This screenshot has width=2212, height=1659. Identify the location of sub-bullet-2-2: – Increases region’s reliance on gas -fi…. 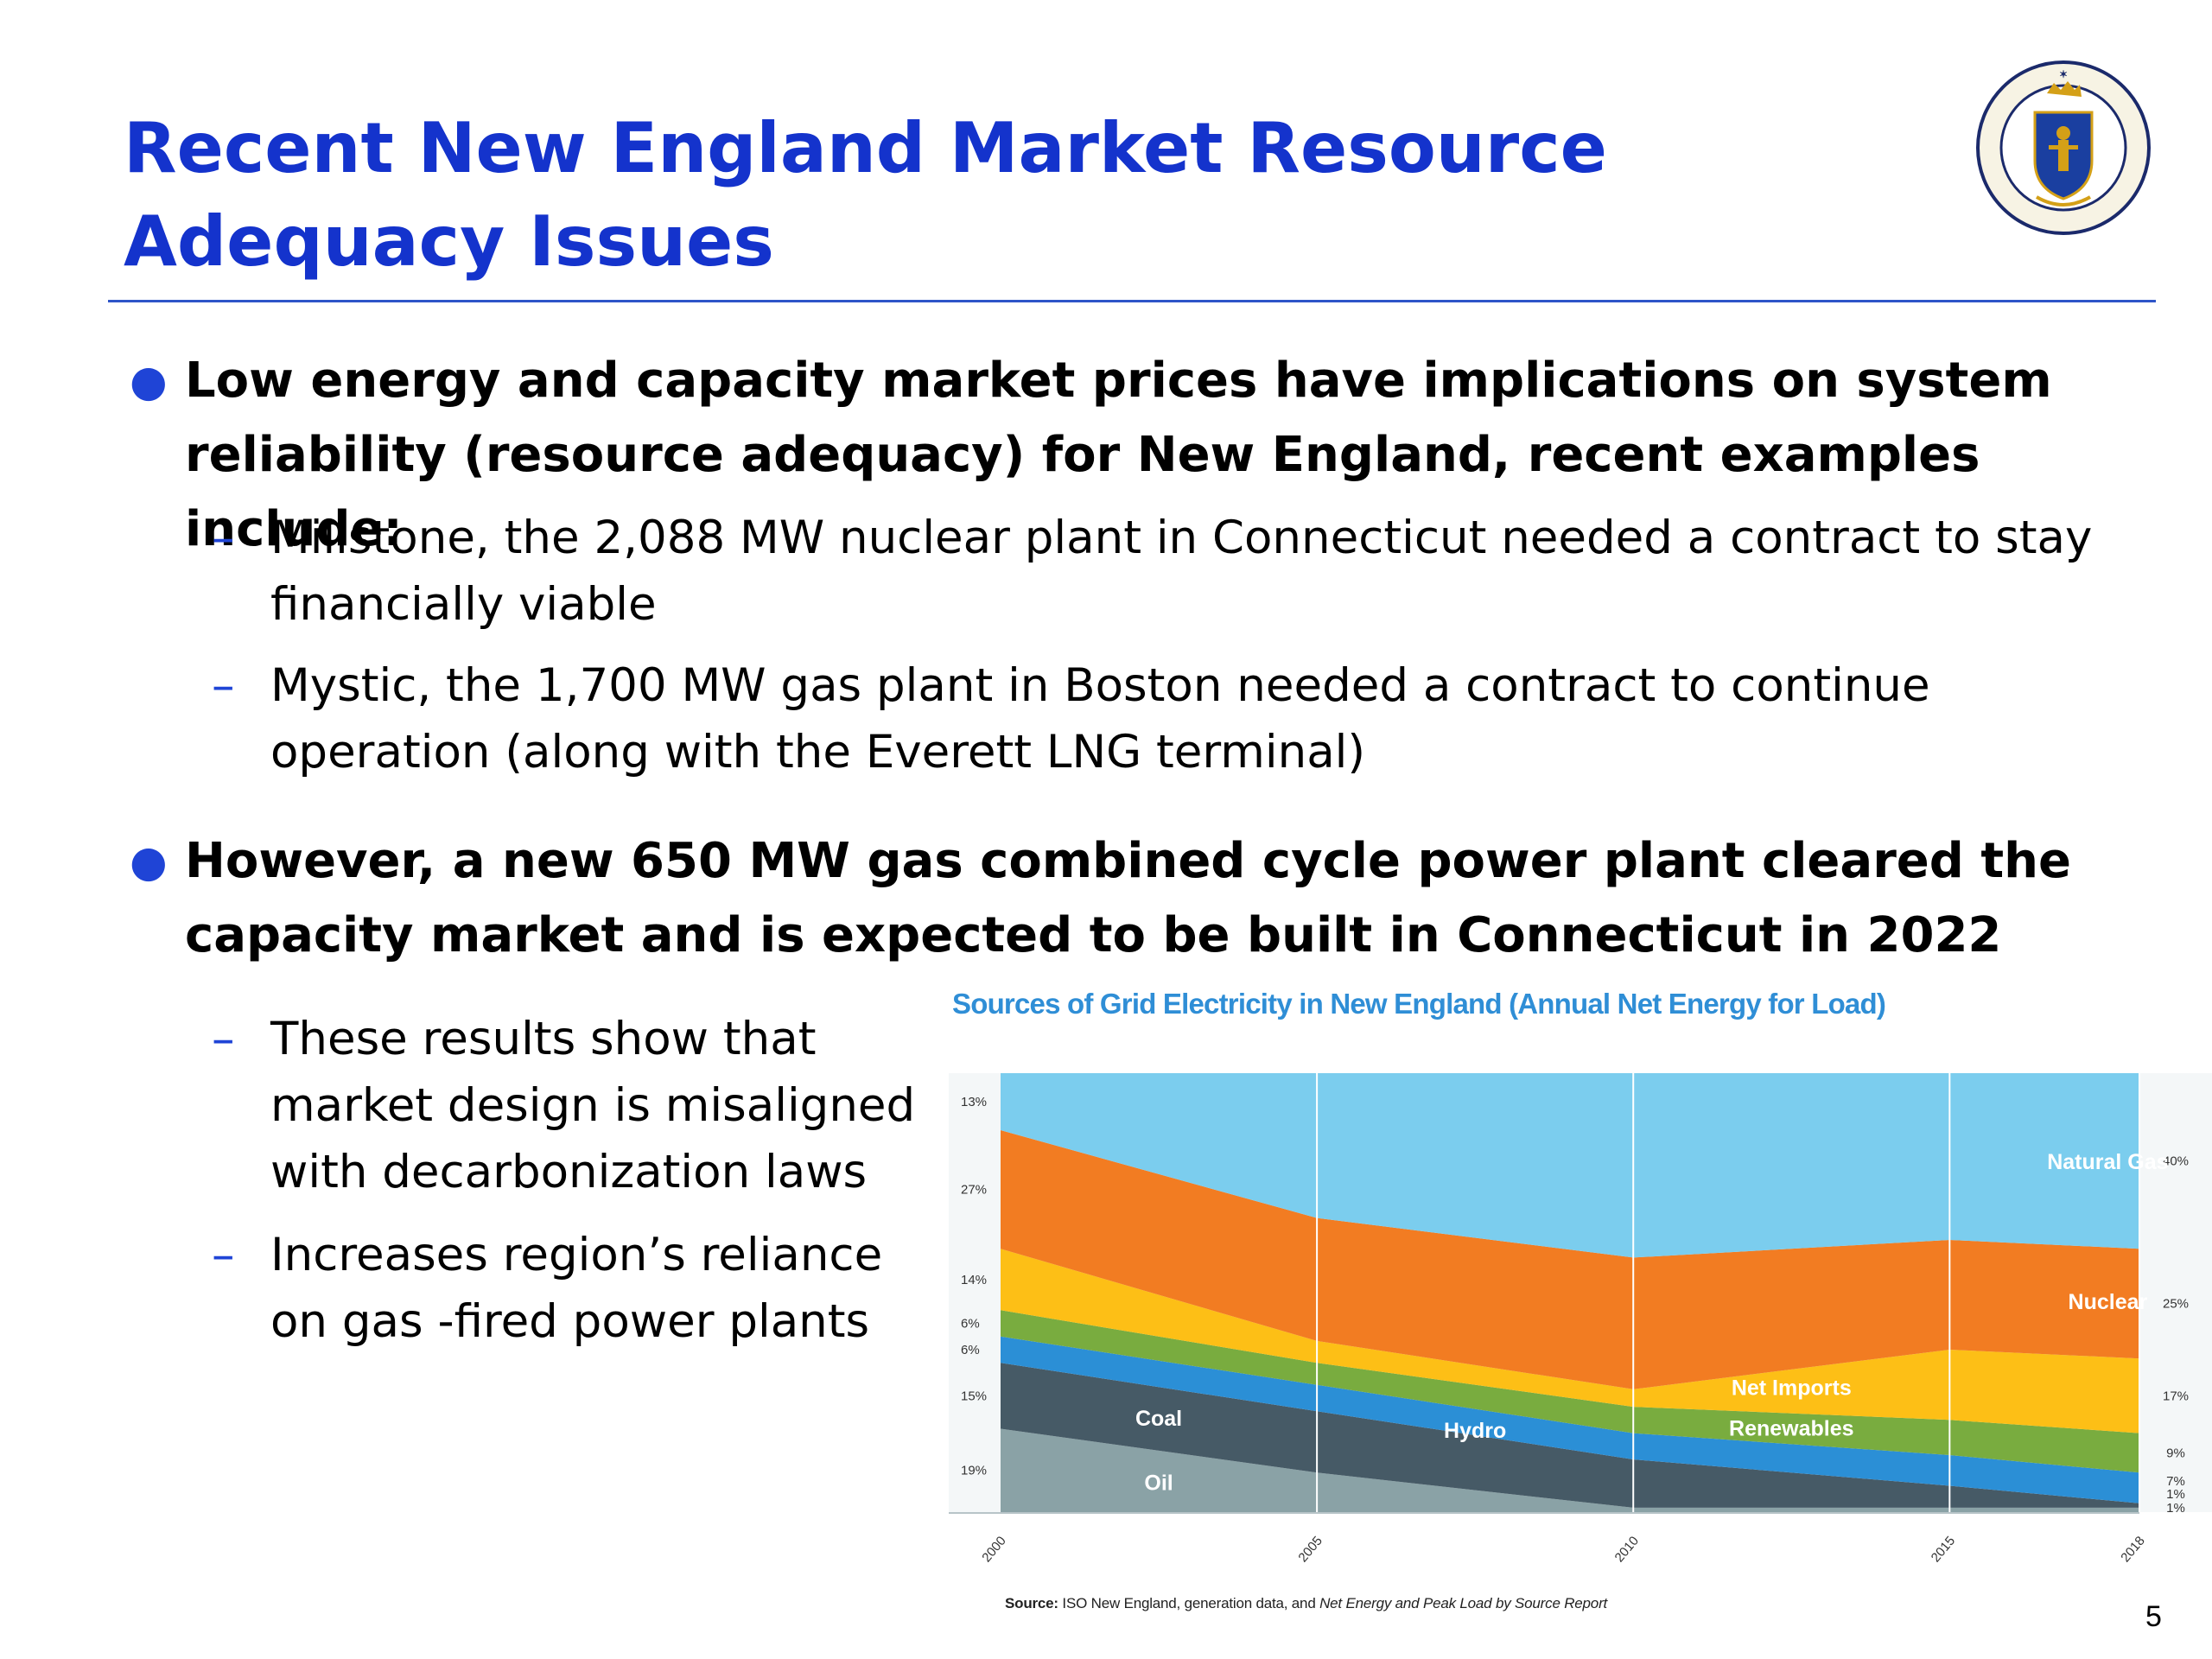
(566, 1288).